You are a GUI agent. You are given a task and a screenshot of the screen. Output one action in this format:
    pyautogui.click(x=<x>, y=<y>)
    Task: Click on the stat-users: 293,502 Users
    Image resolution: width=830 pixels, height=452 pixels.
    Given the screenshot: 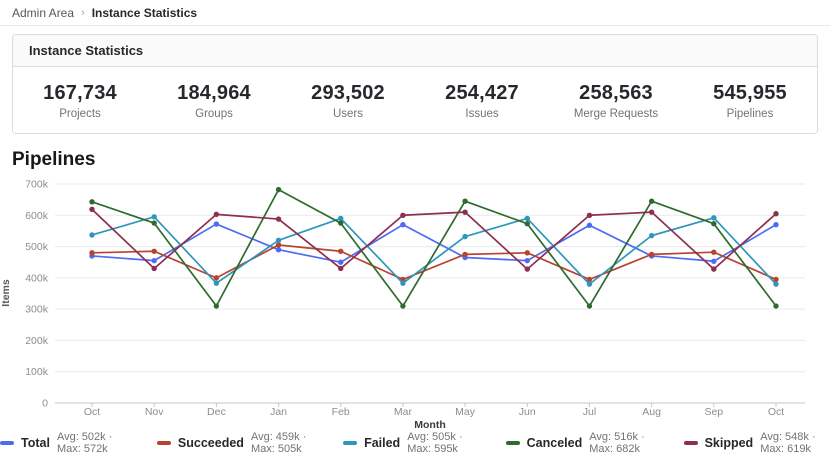 What is the action you would take?
    pyautogui.click(x=348, y=101)
    